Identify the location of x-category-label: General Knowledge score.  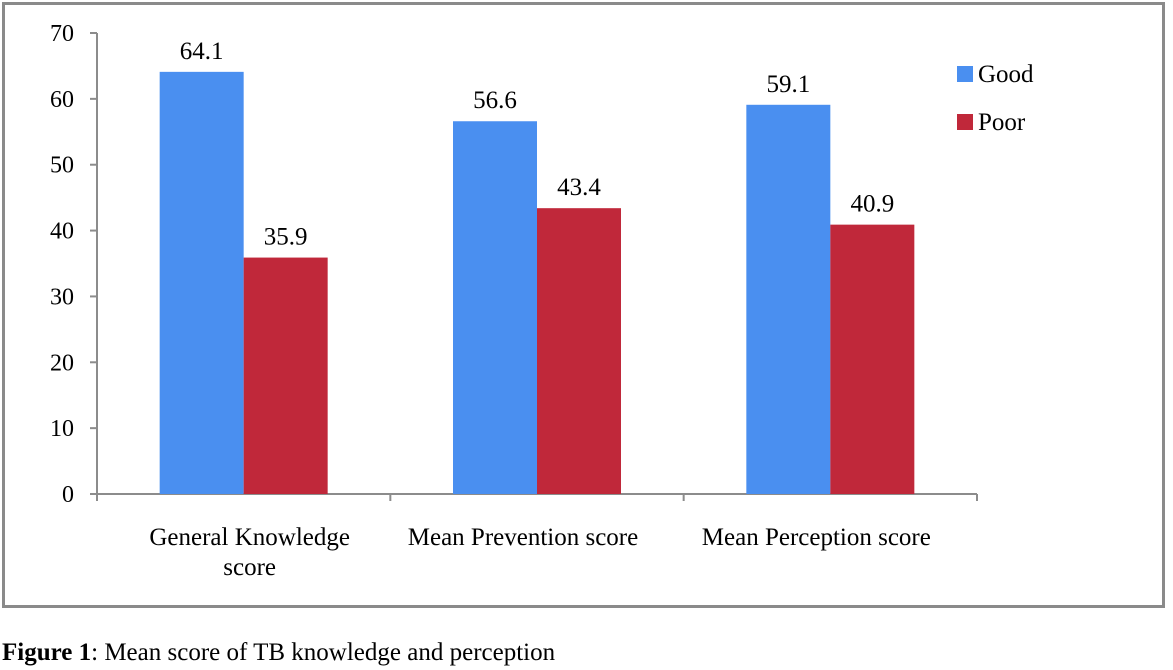
(249, 552).